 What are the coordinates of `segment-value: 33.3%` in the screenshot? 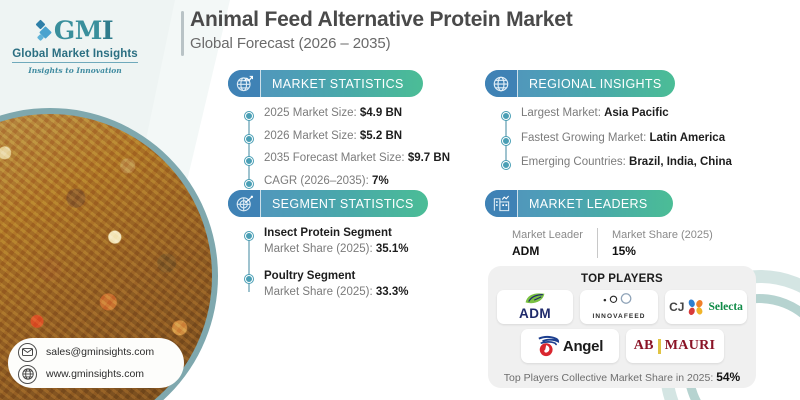 It's located at (392, 291).